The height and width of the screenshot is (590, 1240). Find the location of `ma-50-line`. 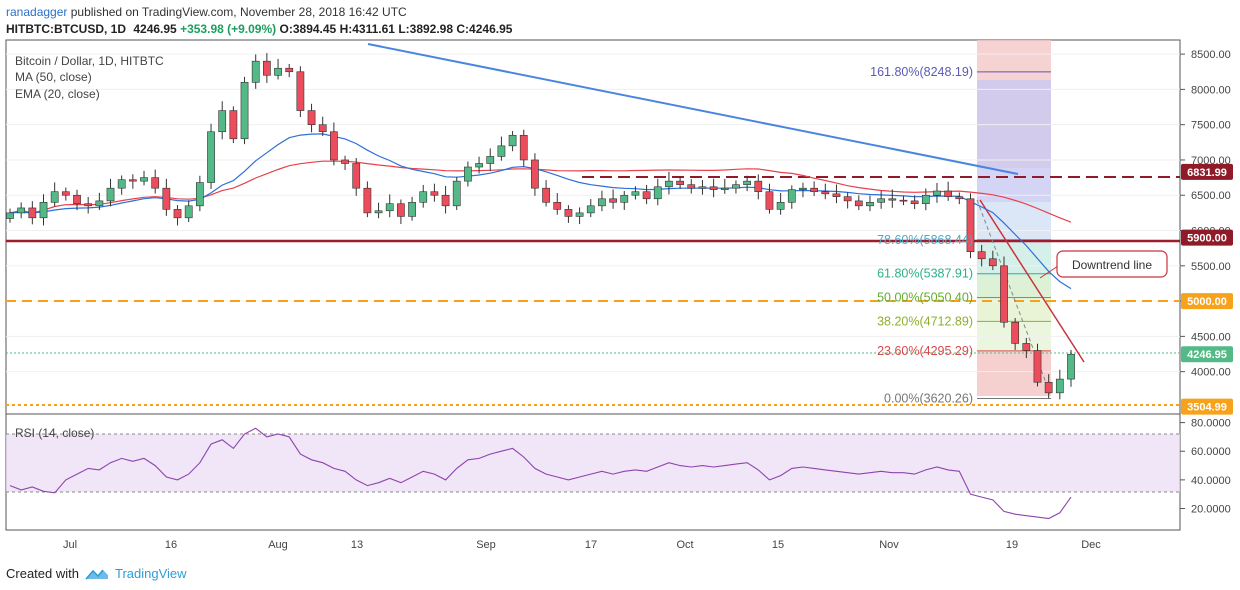

ma-50-line is located at coordinates (540, 191).